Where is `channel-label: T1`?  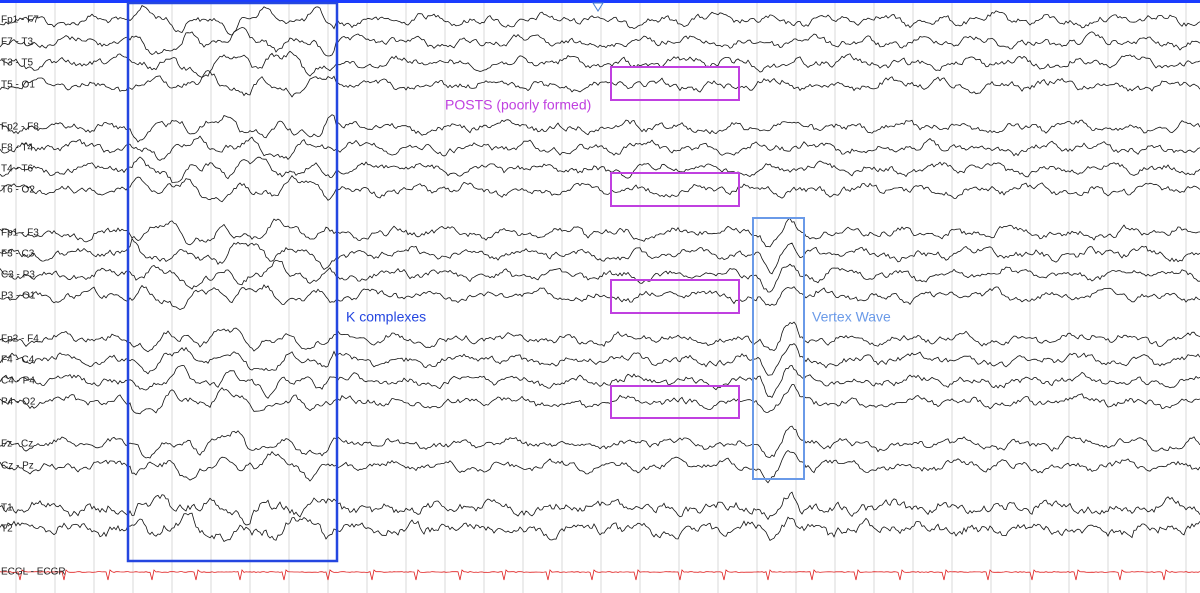
channel-label: T1 is located at coordinates (7, 508).